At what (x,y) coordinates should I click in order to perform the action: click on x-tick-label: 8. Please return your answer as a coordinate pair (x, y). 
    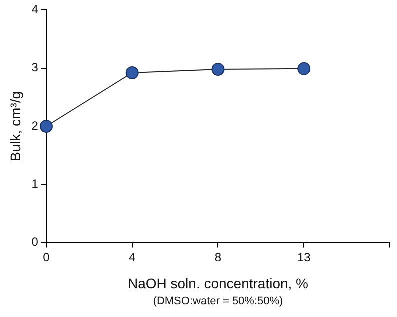
    Looking at the image, I should click on (218, 257).